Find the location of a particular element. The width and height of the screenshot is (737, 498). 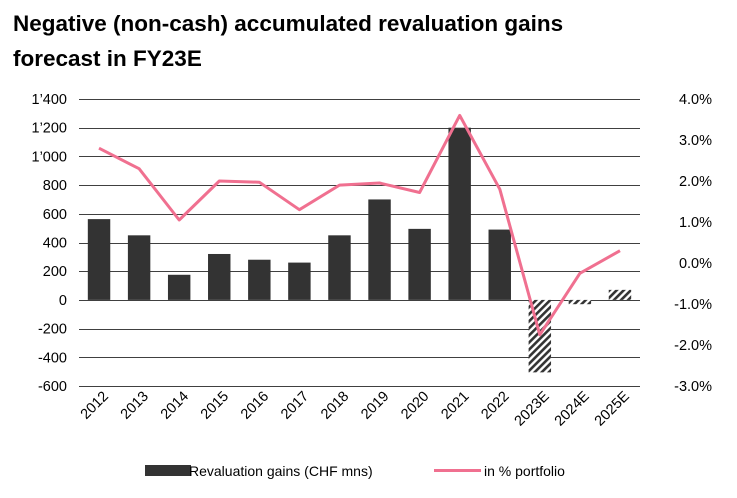

x-tick-label: 2017 is located at coordinates (295, 406).